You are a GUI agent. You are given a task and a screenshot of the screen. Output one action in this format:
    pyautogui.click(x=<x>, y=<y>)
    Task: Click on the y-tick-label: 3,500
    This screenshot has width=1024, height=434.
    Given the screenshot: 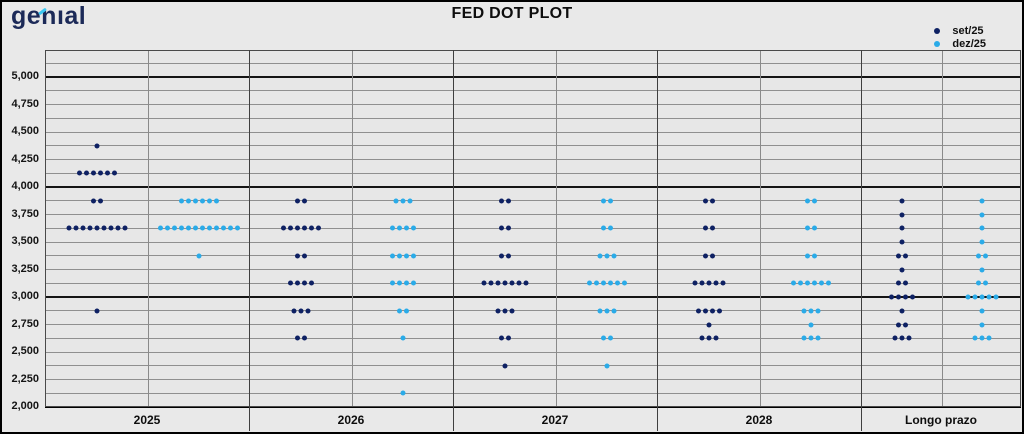 What is the action you would take?
    pyautogui.click(x=25, y=241)
    